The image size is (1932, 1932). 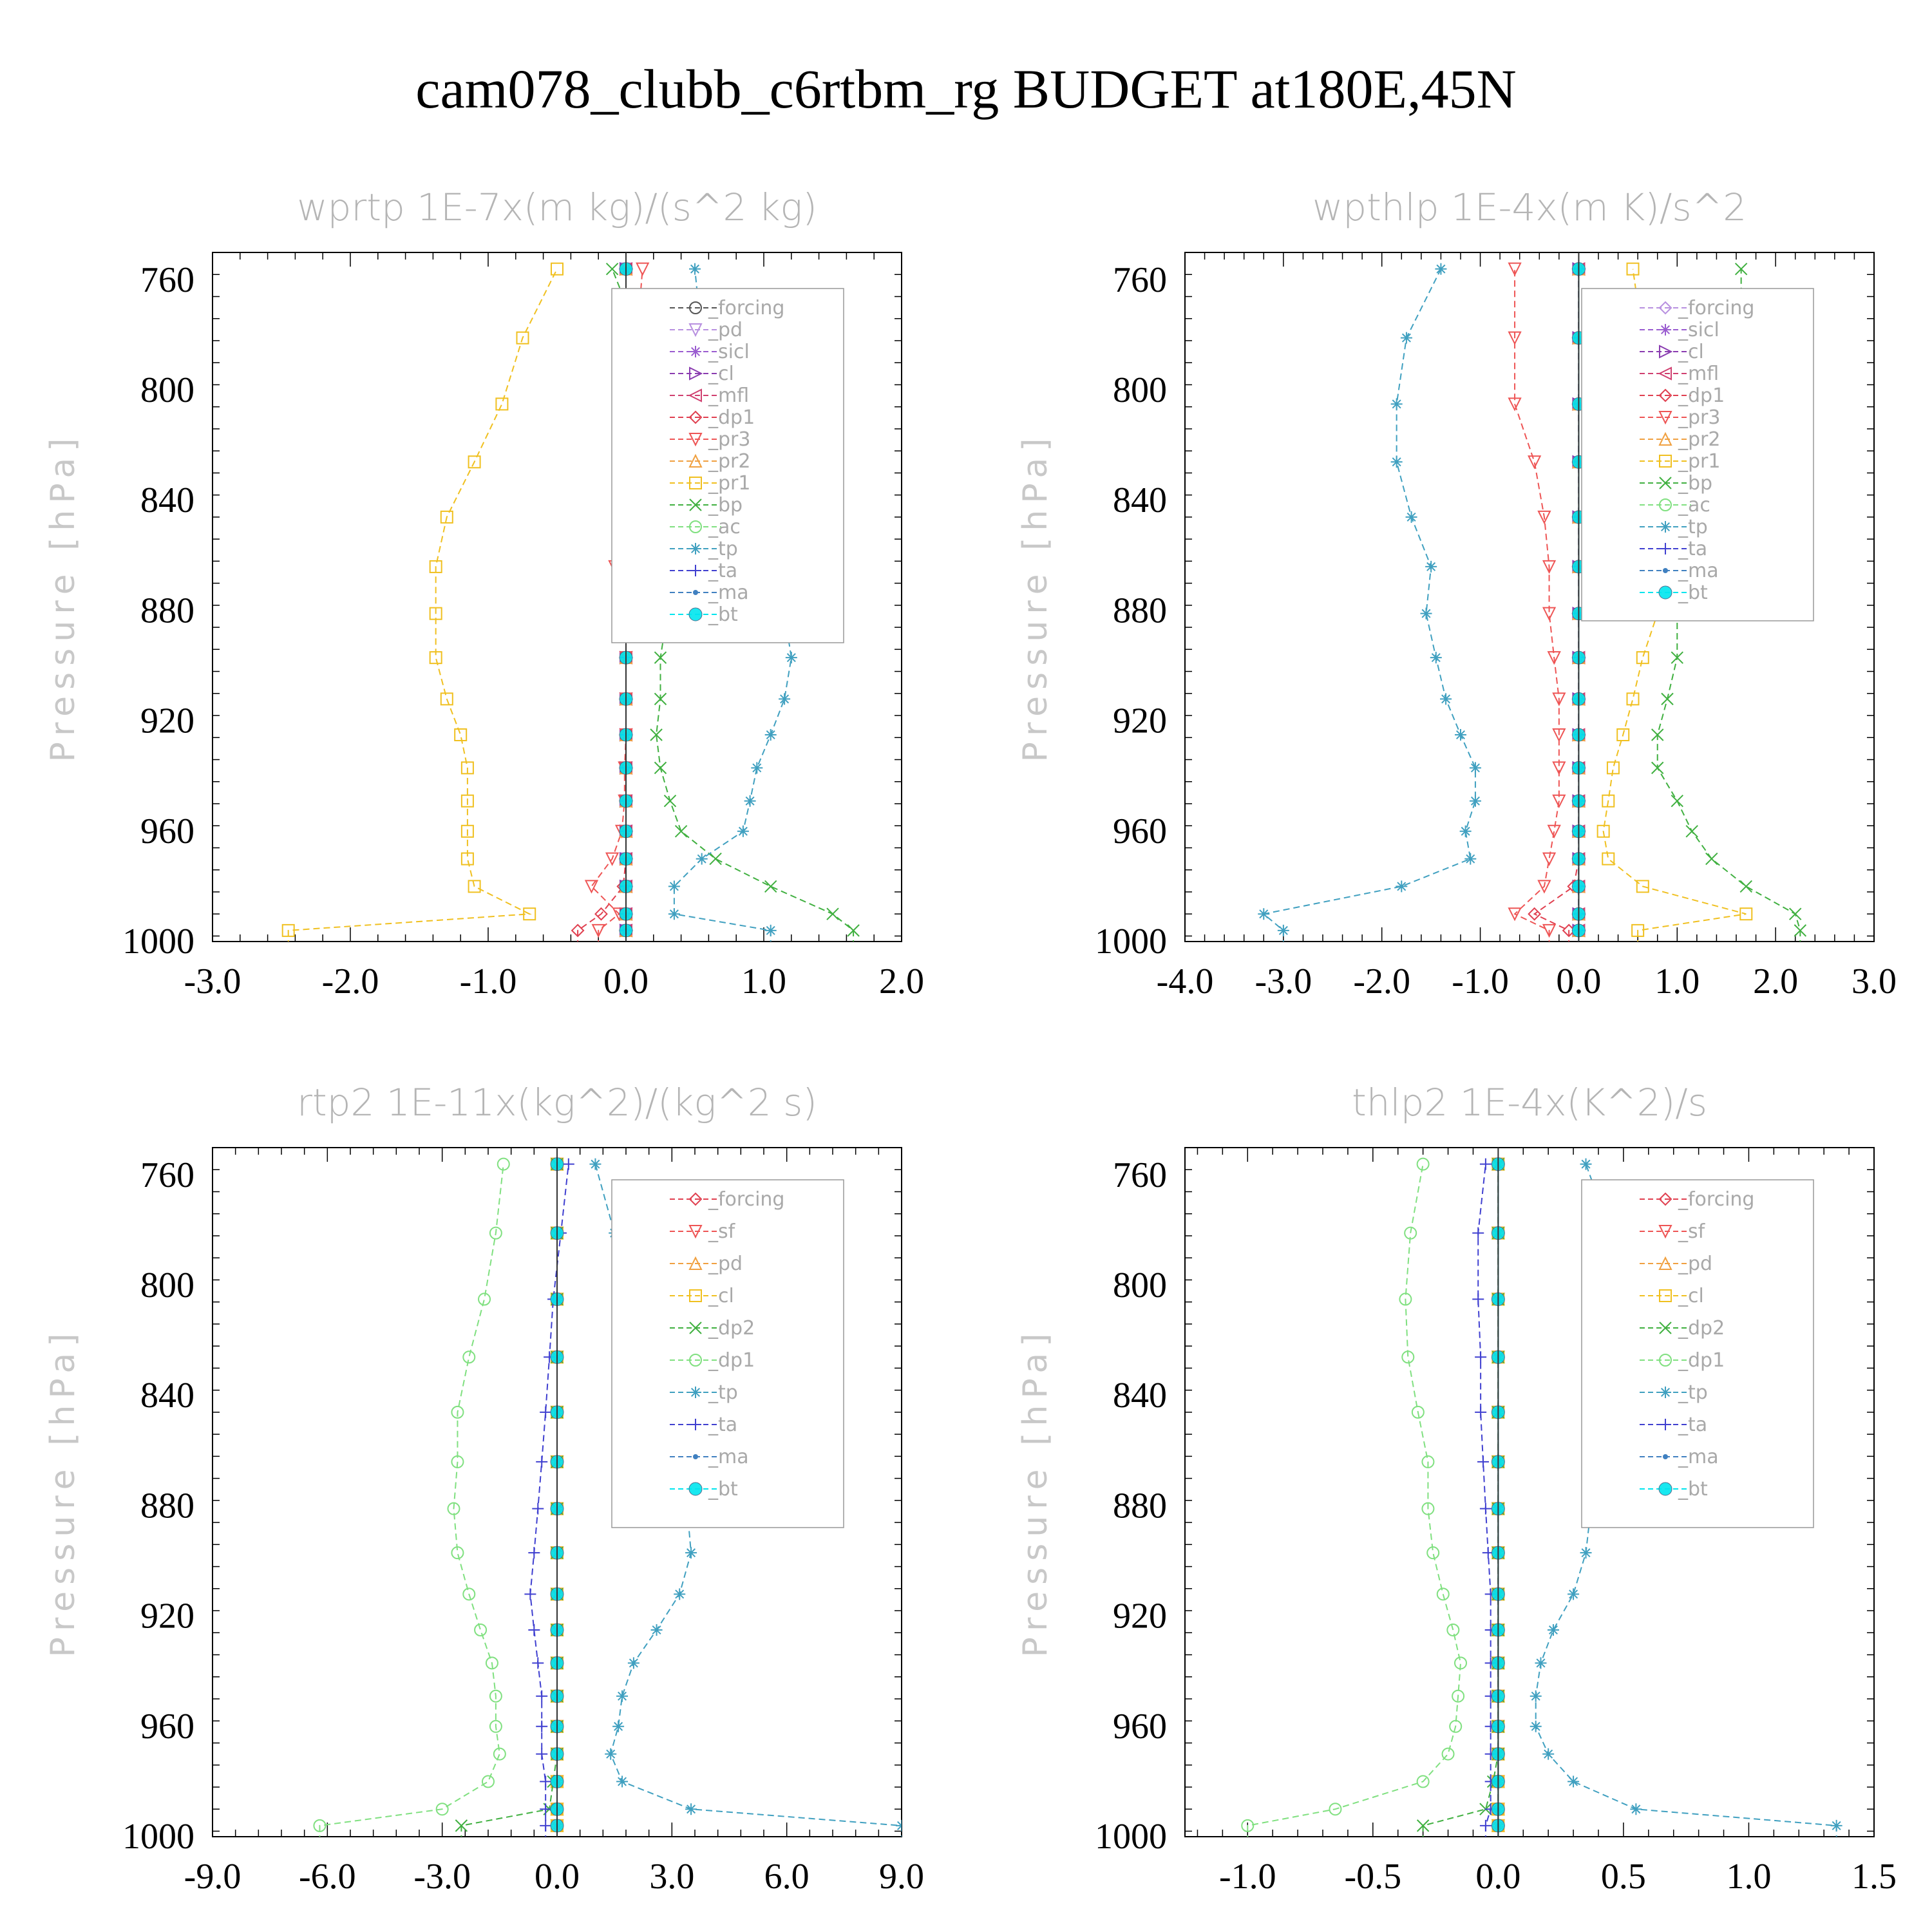 What do you see at coordinates (1372, 1877) in the screenshot?
I see `x-tick-label: -0.5` at bounding box center [1372, 1877].